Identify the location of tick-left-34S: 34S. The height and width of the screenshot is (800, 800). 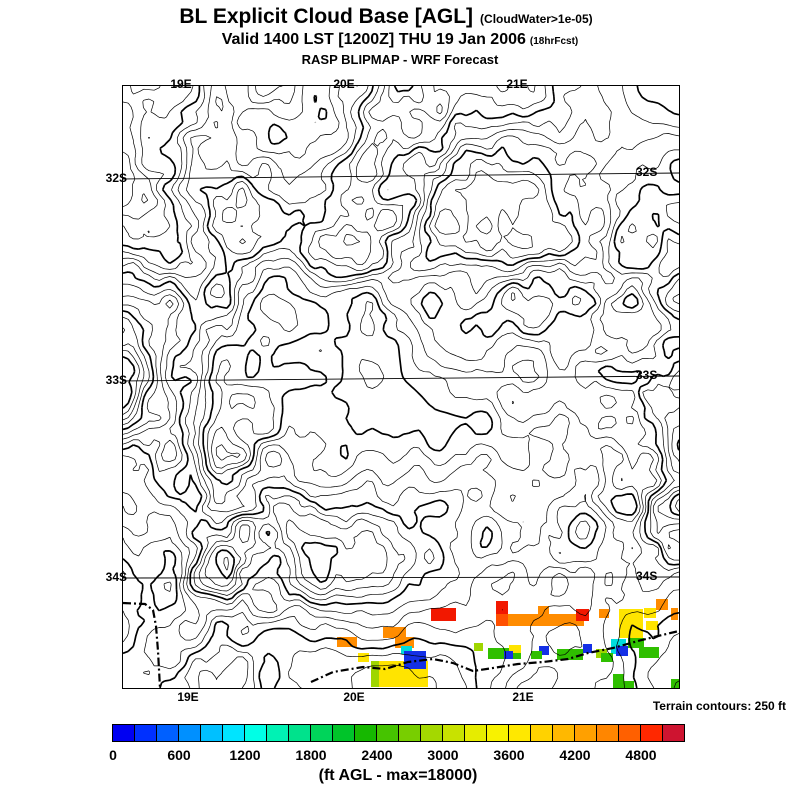
(116, 577).